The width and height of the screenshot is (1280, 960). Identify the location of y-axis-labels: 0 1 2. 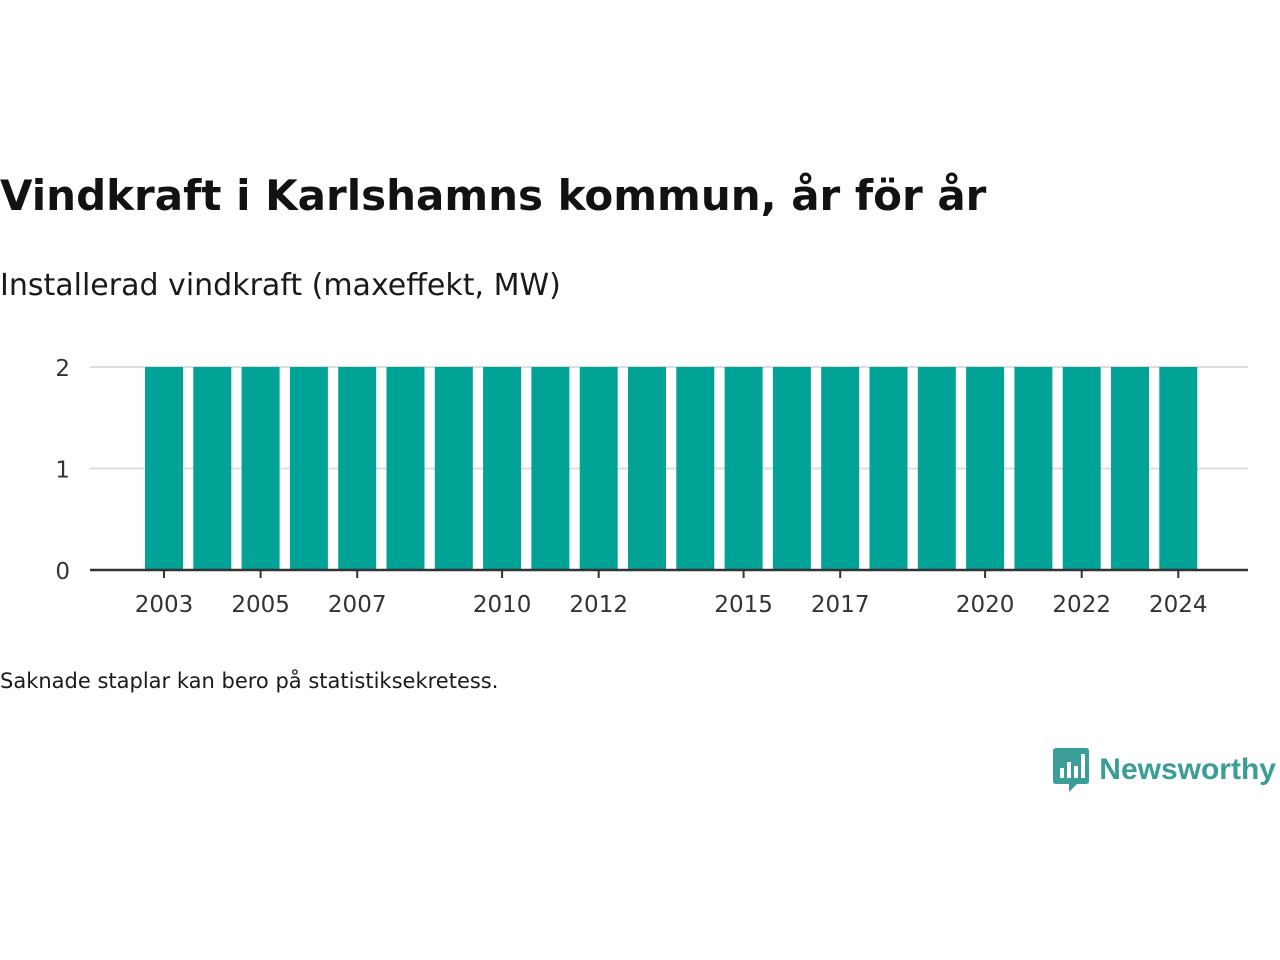
(62, 470).